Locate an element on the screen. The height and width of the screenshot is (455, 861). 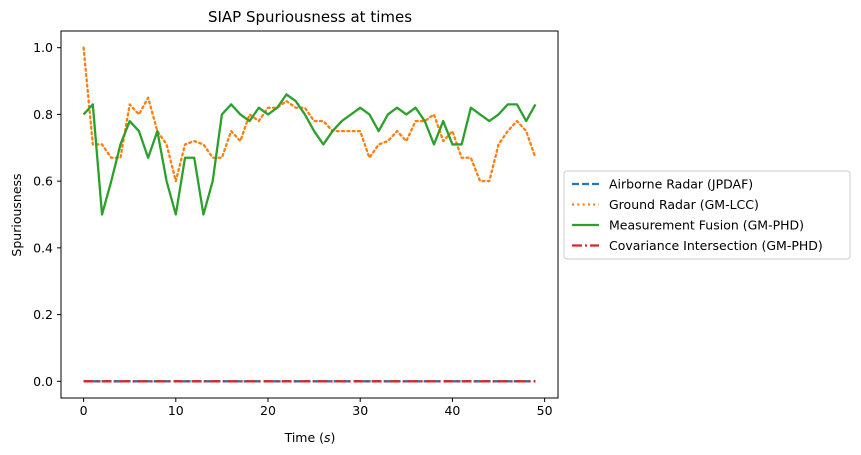
x-axis: 0 10 20 30 40 50 is located at coordinates (316, 408).